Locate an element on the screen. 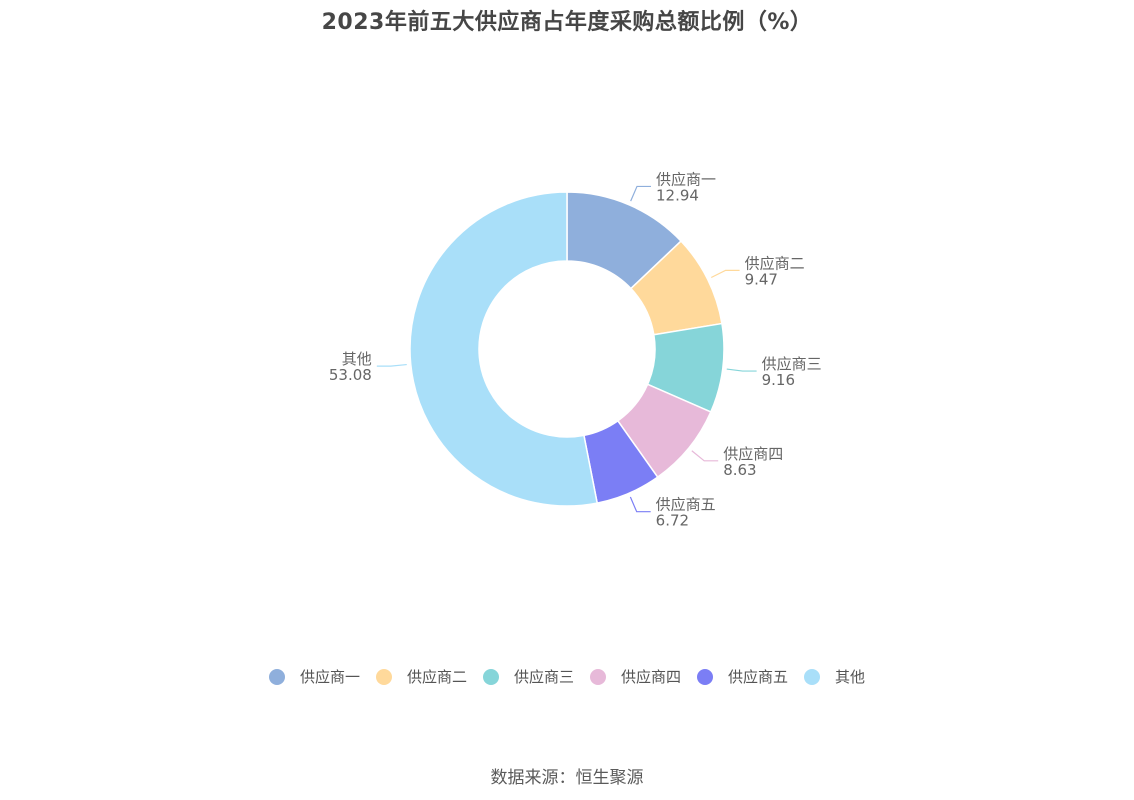 Image resolution: width=1134 pixels, height=800 pixels. legend-item-3: 供应商三 is located at coordinates (528, 676).